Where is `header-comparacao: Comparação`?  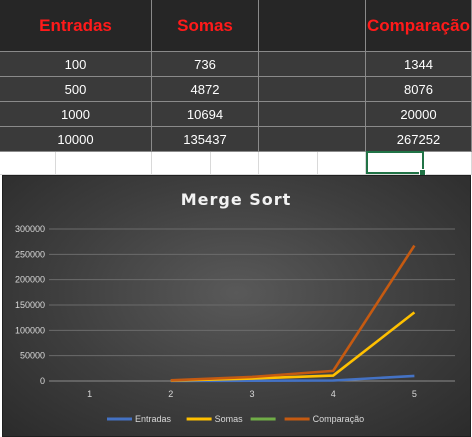
header-comparacao: Comparação is located at coordinates (419, 26).